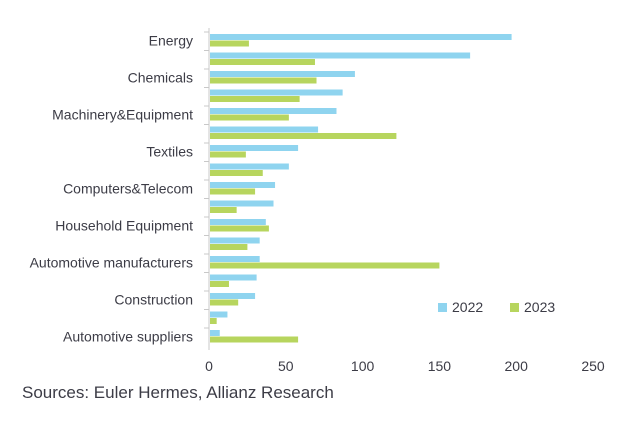 This screenshot has height=442, width=636. Describe the element at coordinates (593, 366) in the screenshot. I see `x-tick-label: 250` at that location.